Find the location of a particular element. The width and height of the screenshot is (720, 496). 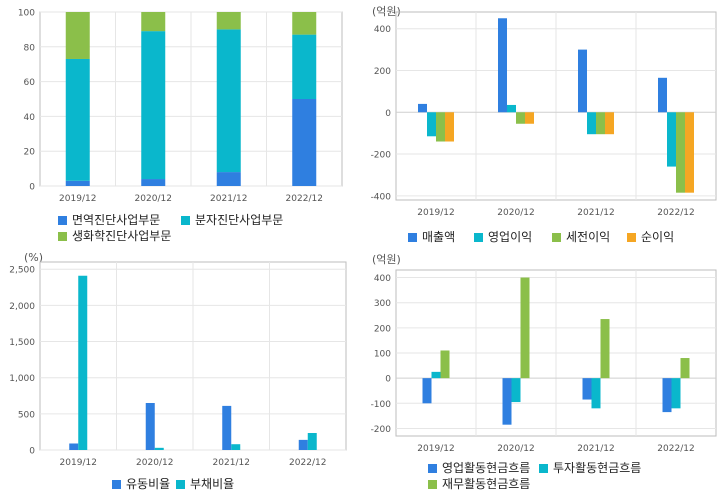

legend-item-current-ratio: 유동비율 is located at coordinates (141, 484).